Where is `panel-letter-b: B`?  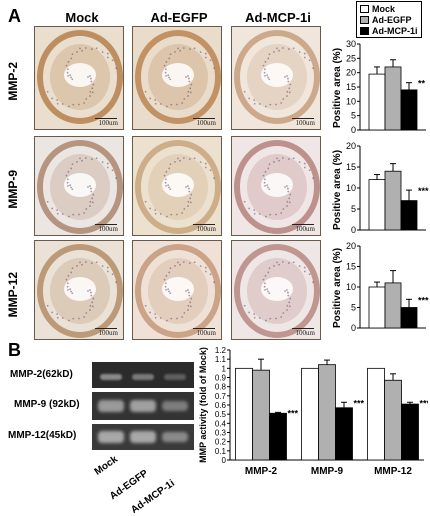
panel-letter-b: B is located at coordinates (14, 350).